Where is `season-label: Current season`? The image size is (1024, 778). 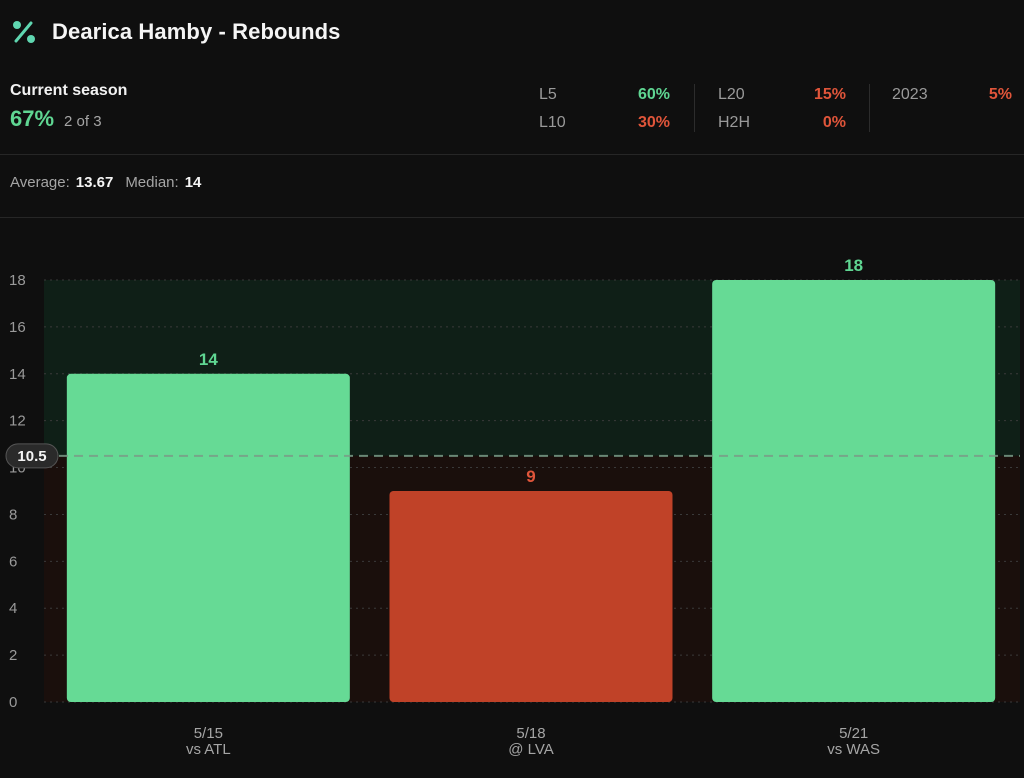 season-label: Current season is located at coordinates (69, 90).